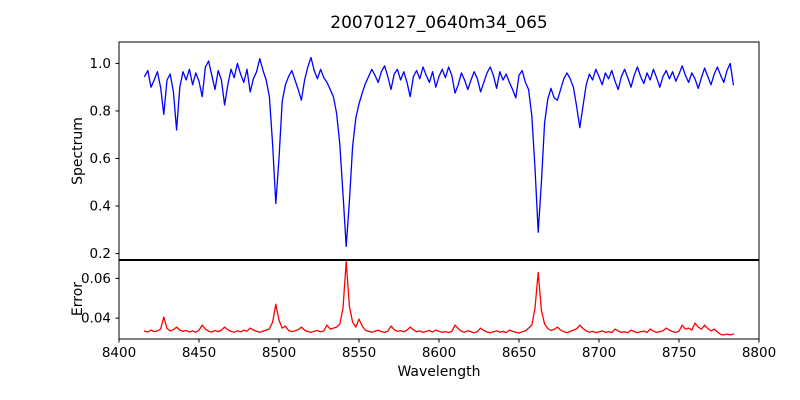 The width and height of the screenshot is (800, 400). I want to click on wavelength-axis-label: Wavelength, so click(439, 372).